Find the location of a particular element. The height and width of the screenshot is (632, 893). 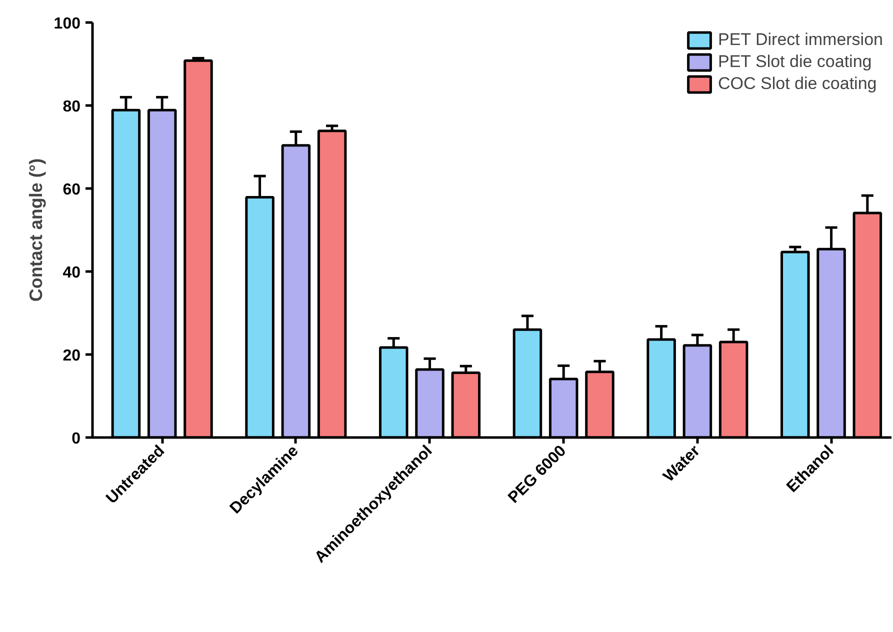

y-tick-label: 20 is located at coordinates (71, 356).